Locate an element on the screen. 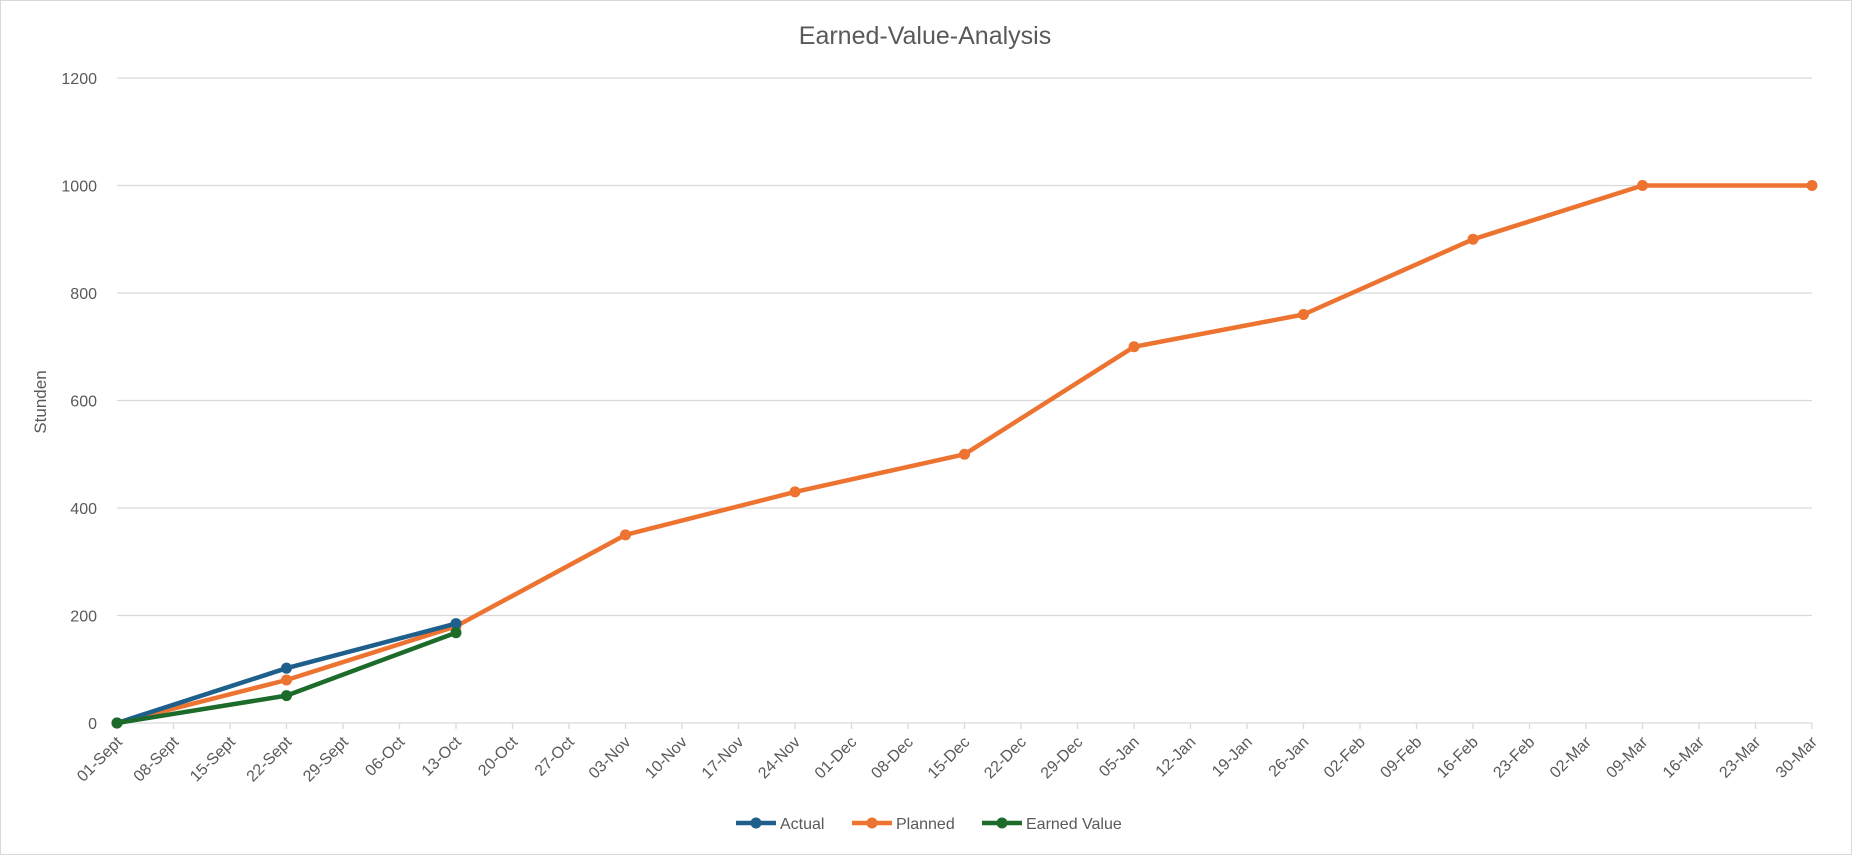  x-tick-label: 29-Sept is located at coordinates (326, 759).